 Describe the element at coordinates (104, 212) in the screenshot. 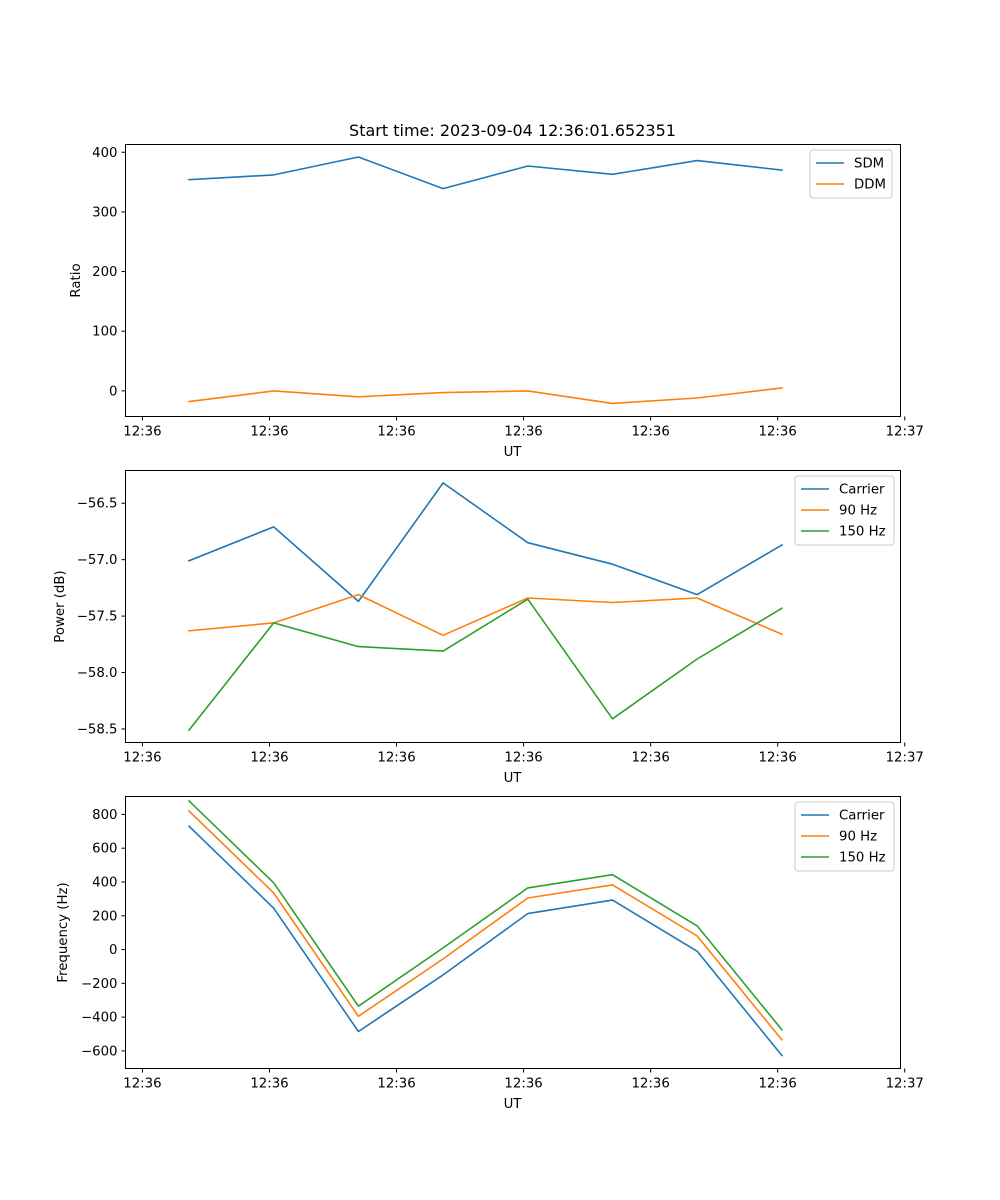

I see `y-tick-label: 300` at that location.